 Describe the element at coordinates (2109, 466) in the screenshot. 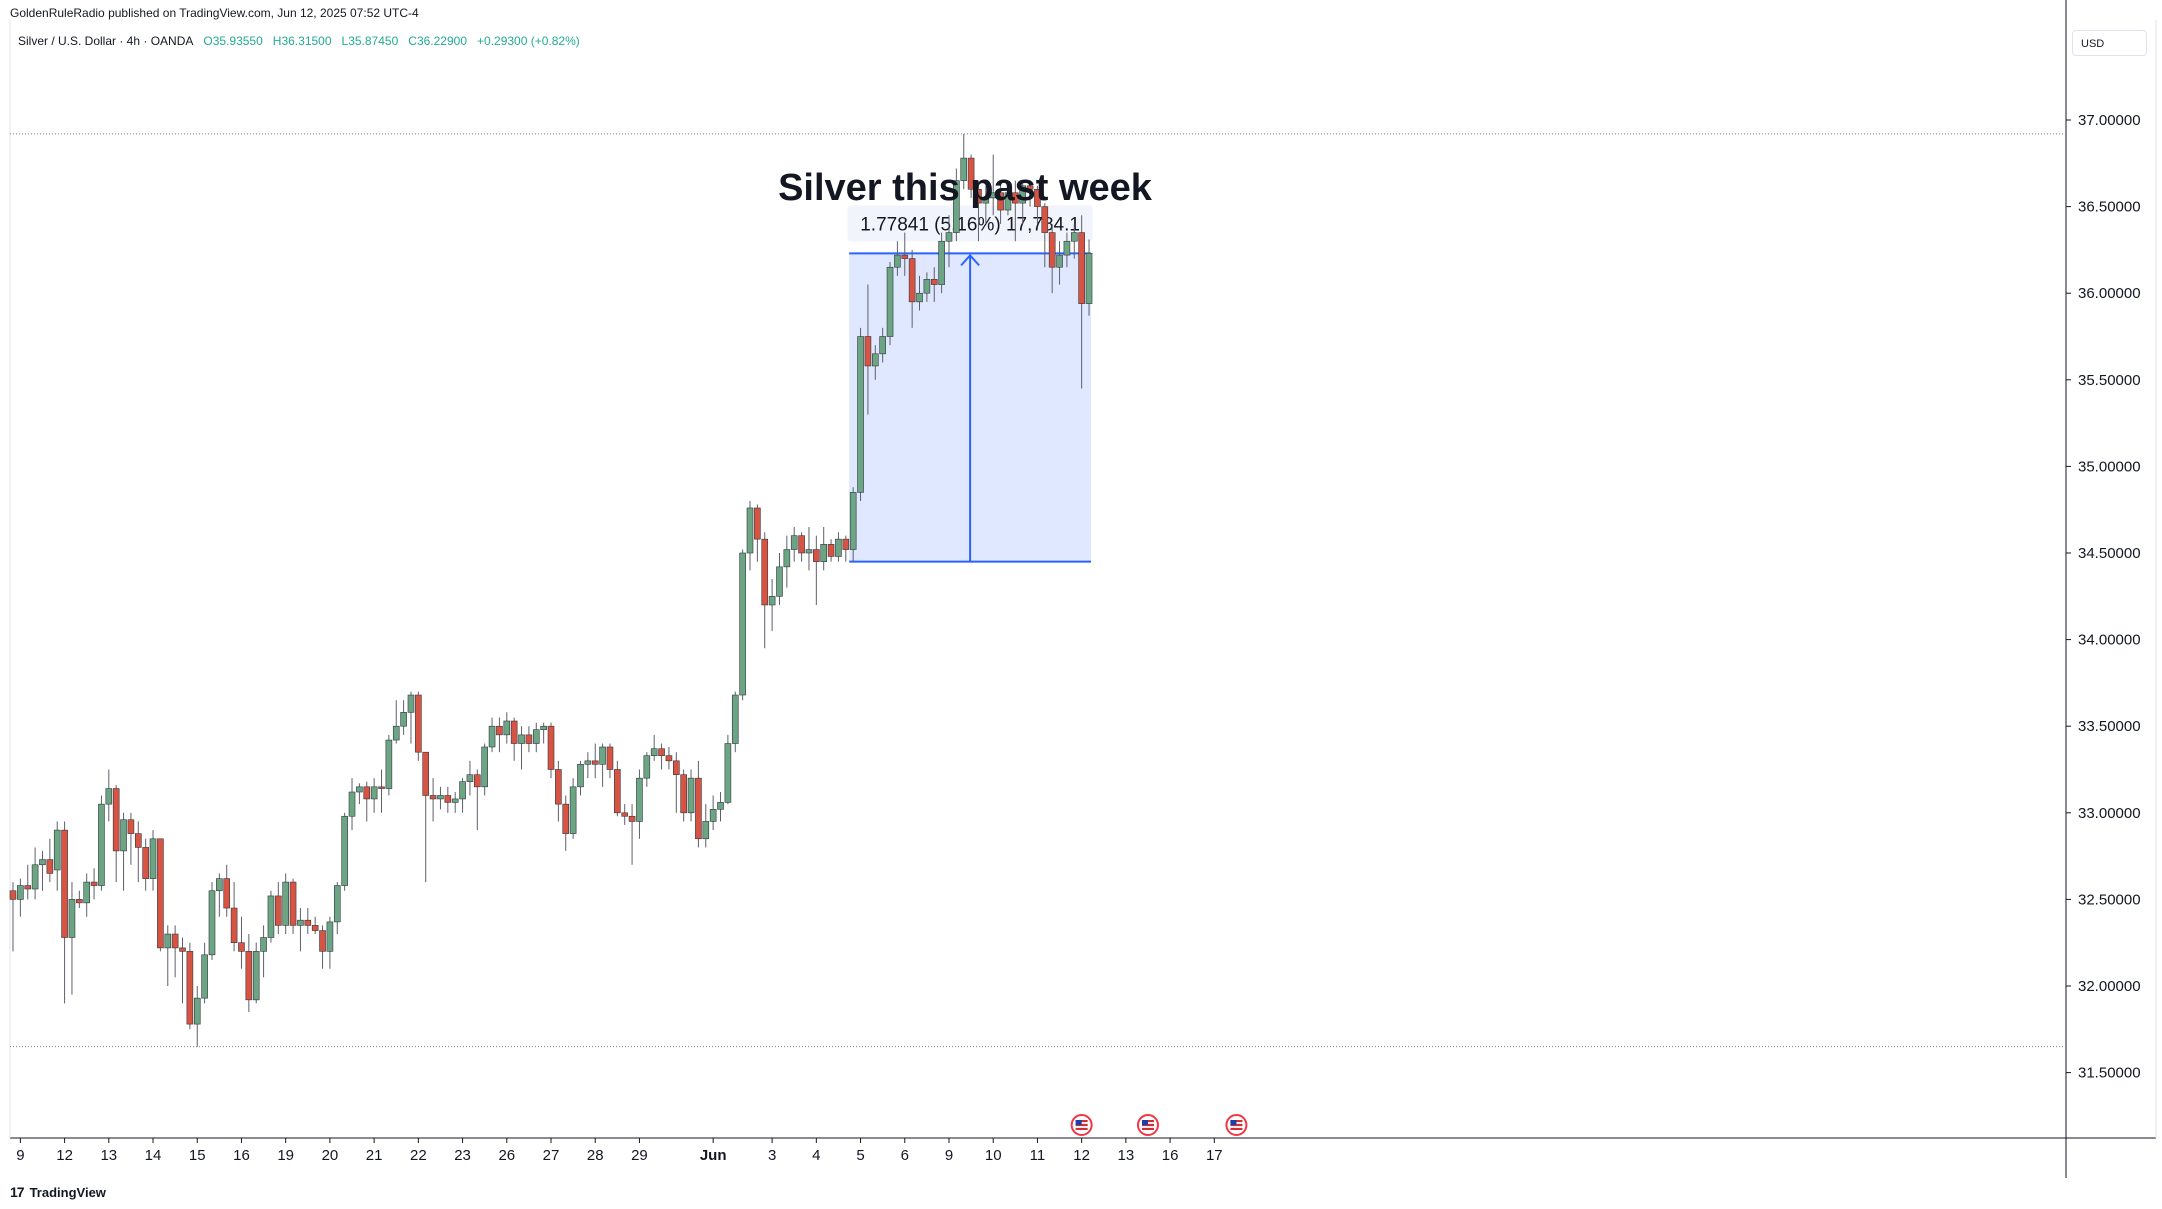

I see `y-tick-label: 35.00000` at that location.